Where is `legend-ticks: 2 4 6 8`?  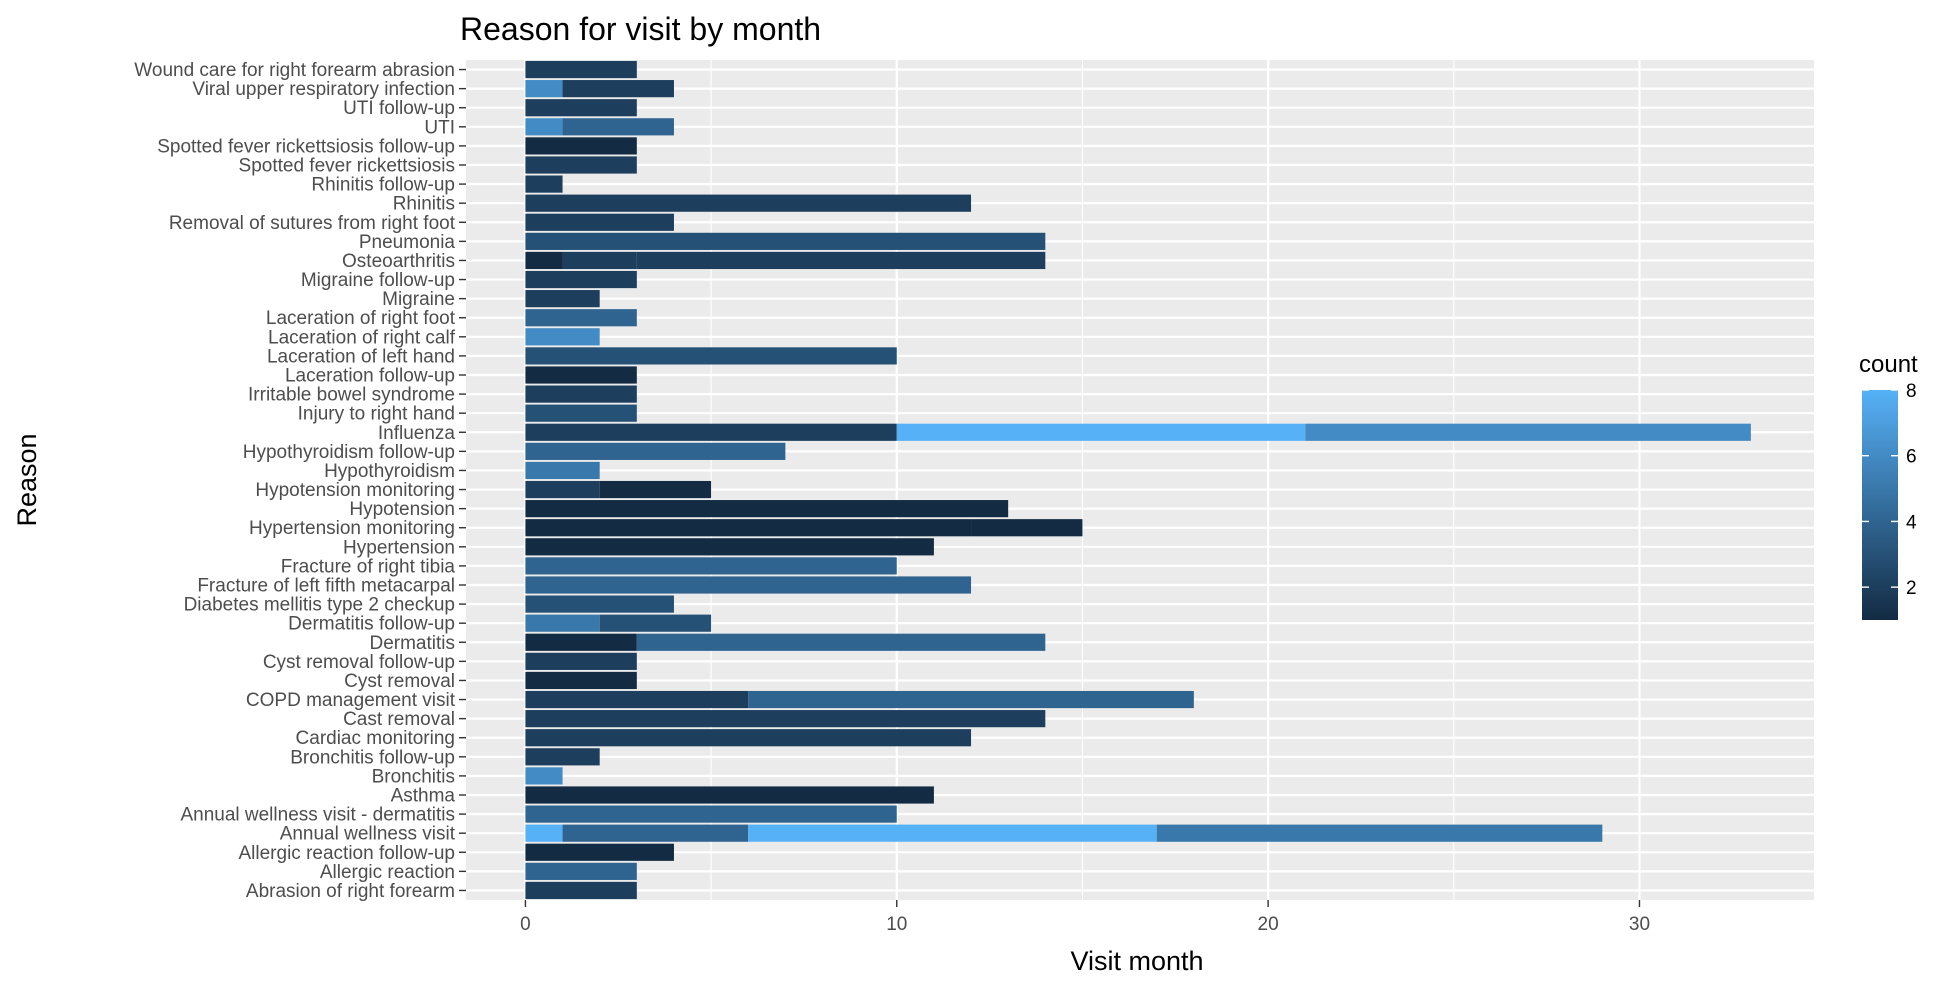
legend-ticks: 2 4 6 8 is located at coordinates (1889, 490).